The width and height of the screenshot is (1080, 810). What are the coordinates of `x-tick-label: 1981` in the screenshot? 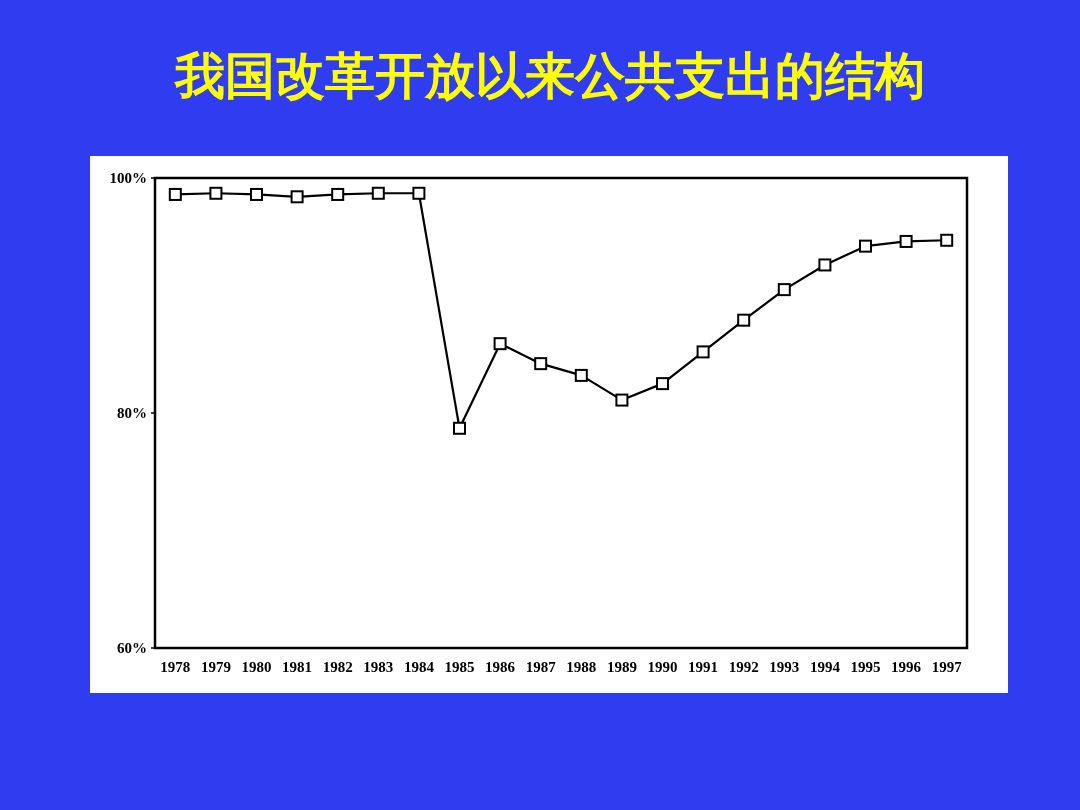 It's located at (297, 667).